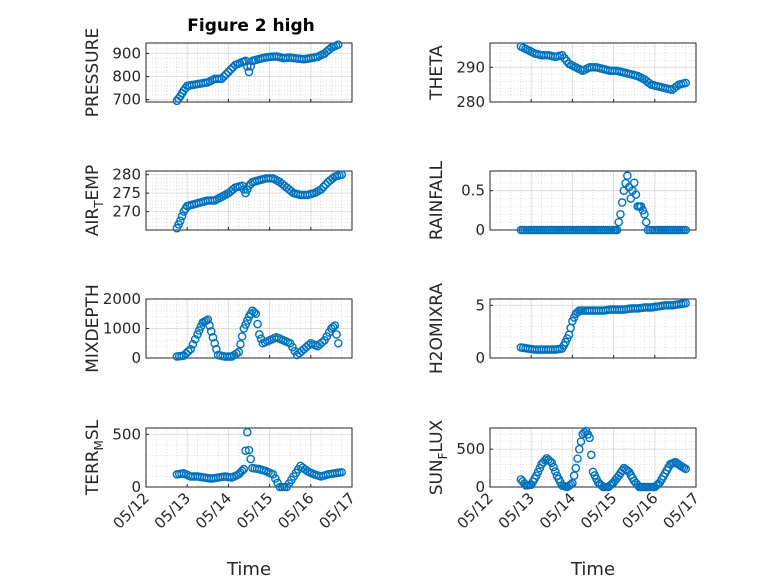 This screenshot has width=778, height=583. Describe the element at coordinates (470, 449) in the screenshot. I see `y-tick-label: 500` at that location.